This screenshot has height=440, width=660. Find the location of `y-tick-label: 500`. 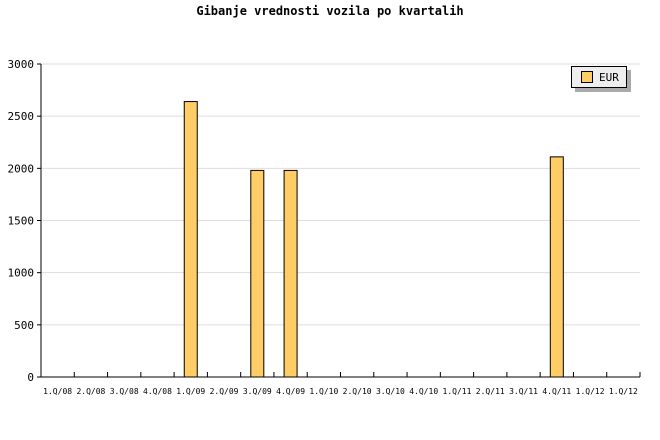

y-tick-label: 500 is located at coordinates (24, 325).